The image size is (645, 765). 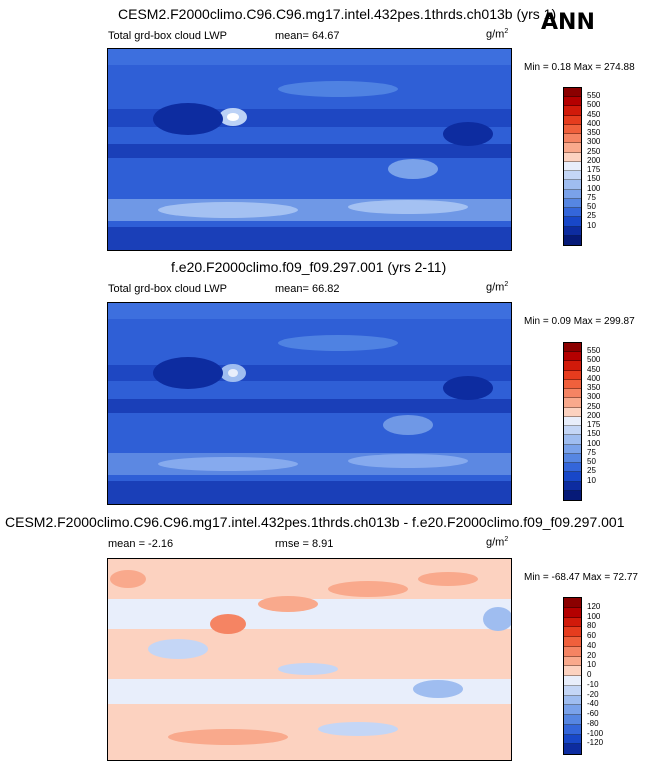 I want to click on season-label: ANN, so click(x=568, y=22).